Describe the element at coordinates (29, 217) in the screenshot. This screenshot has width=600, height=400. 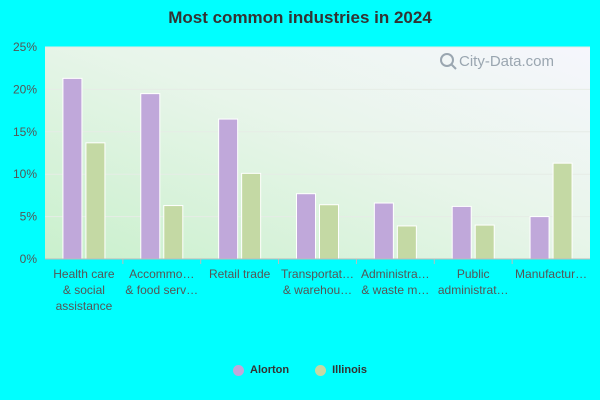
I see `y-tick-label: 5%` at that location.